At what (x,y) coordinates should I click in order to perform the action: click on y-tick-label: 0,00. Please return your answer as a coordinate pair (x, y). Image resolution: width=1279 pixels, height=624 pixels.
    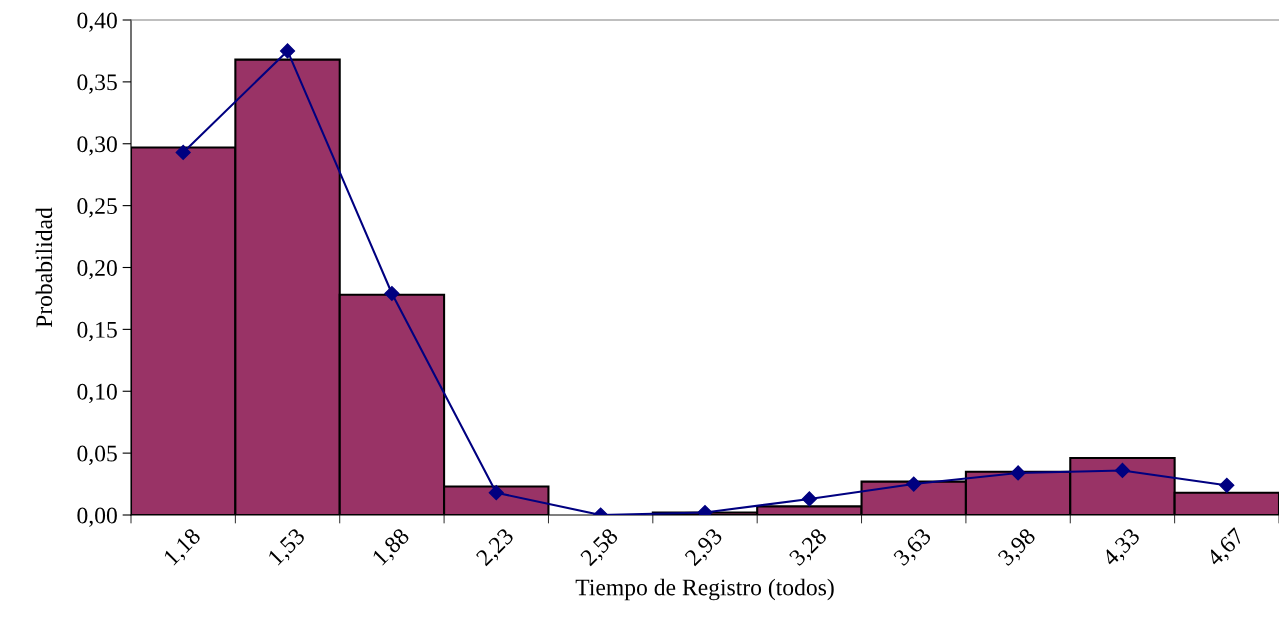
    Looking at the image, I should click on (97, 517).